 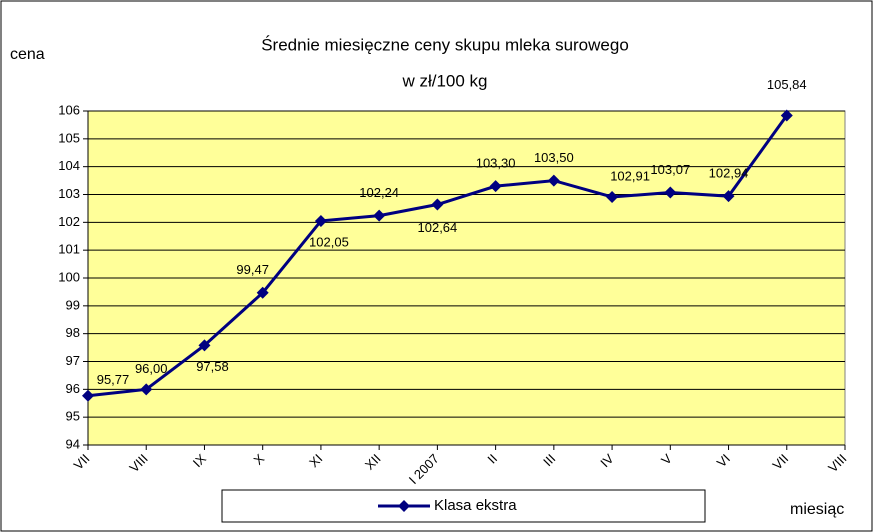 I want to click on data-label: 102,64, so click(x=438, y=227).